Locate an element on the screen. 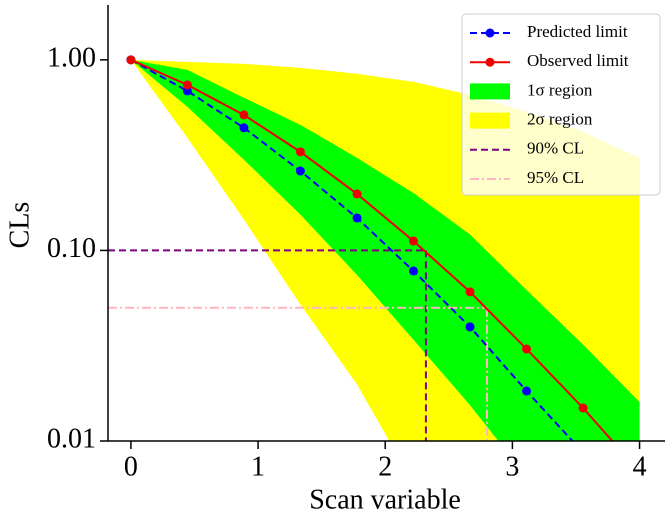  y-tick-label: 0.10 is located at coordinates (71, 248).